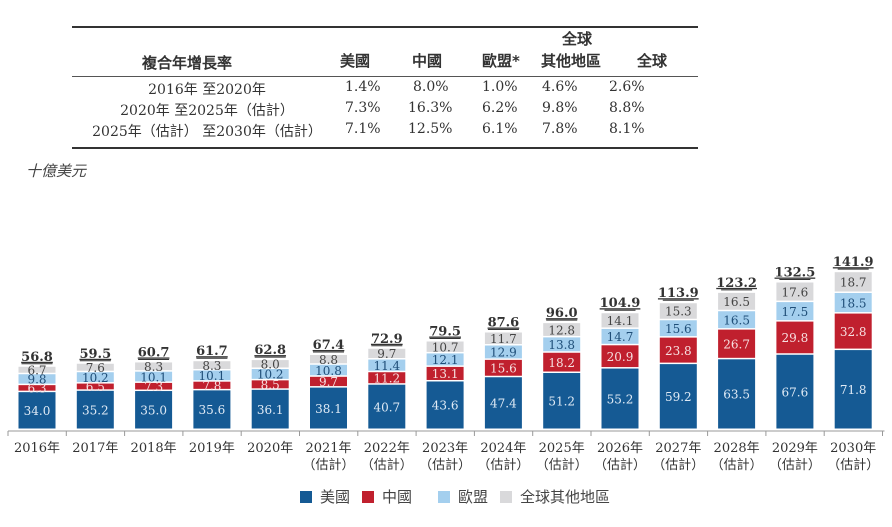  I want to click on cagr-cell: 8.0%, so click(431, 87).